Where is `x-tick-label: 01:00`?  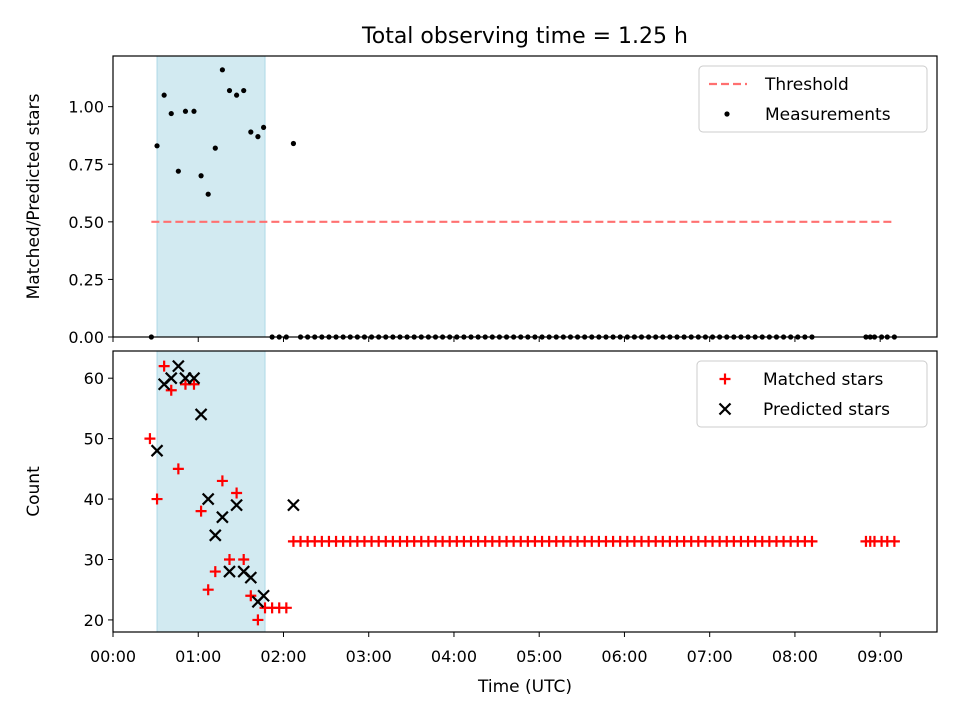 x-tick-label: 01:00 is located at coordinates (198, 656).